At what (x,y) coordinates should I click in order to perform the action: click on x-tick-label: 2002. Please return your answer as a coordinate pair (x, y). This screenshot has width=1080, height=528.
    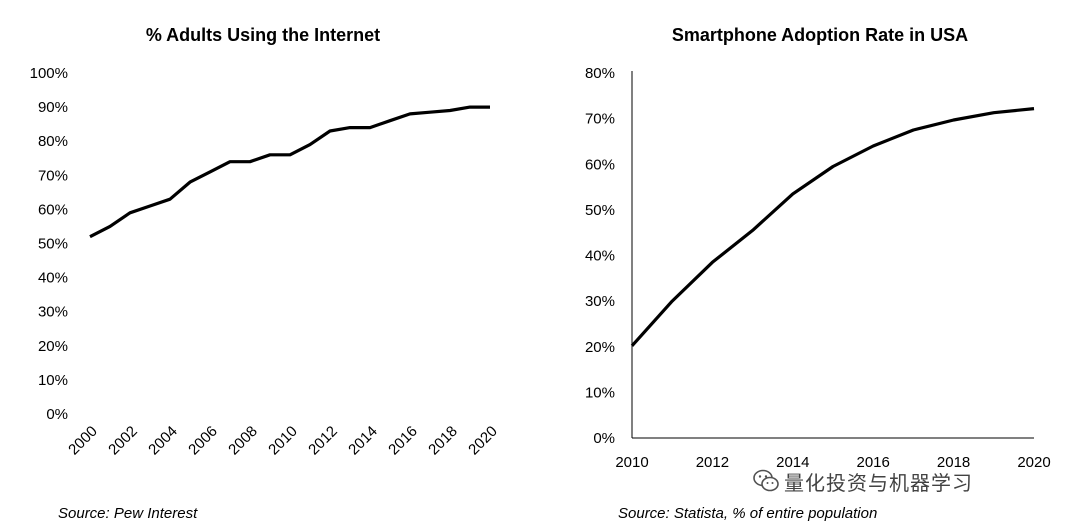
    Looking at the image, I should click on (123, 441).